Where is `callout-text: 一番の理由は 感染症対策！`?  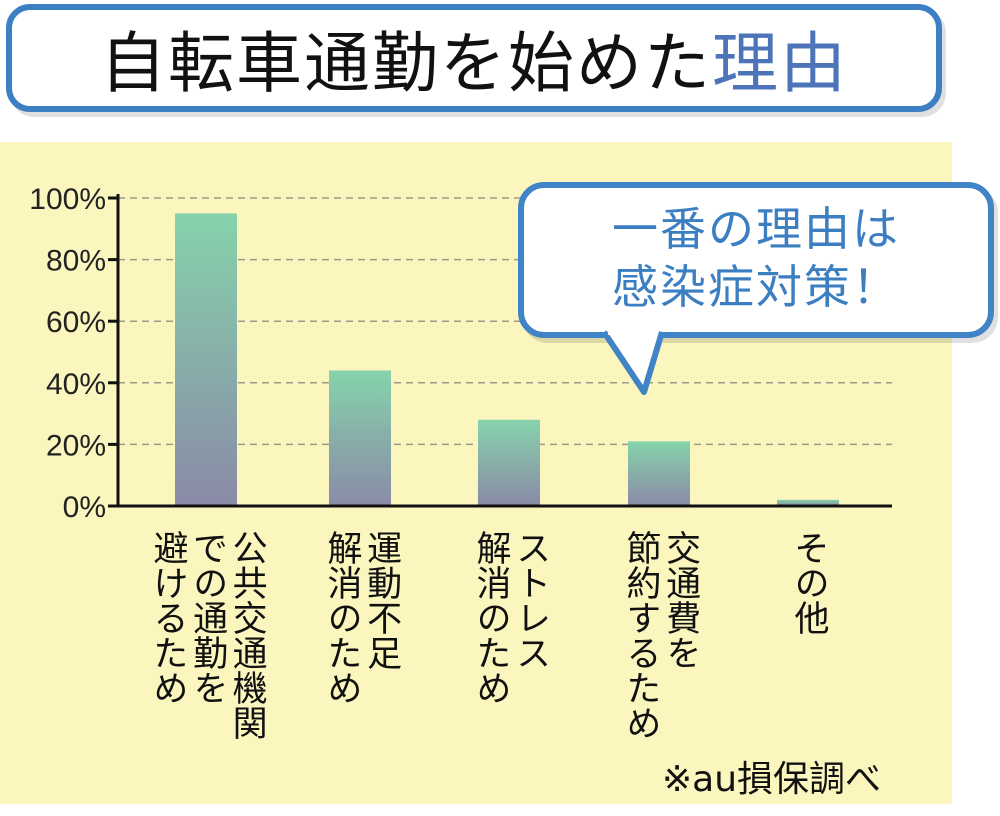
callout-text: 一番の理由は 感染症対策！ is located at coordinates (756, 258).